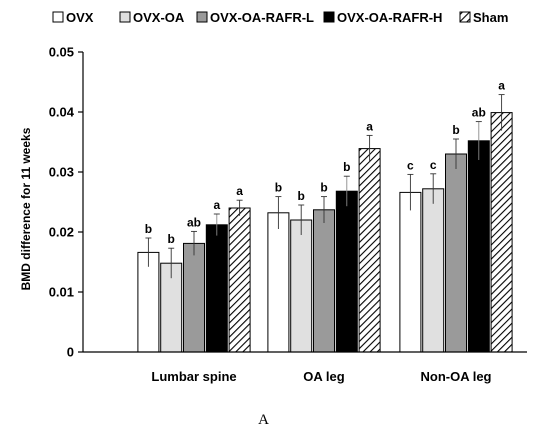 The height and width of the screenshot is (443, 550). What do you see at coordinates (323, 376) in the screenshot?
I see `x-tick-label: OA leg` at bounding box center [323, 376].